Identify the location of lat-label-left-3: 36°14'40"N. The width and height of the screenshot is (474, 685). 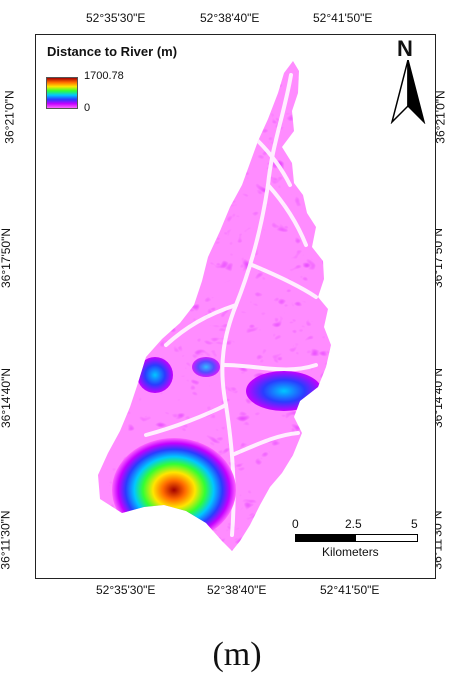
(7, 398).